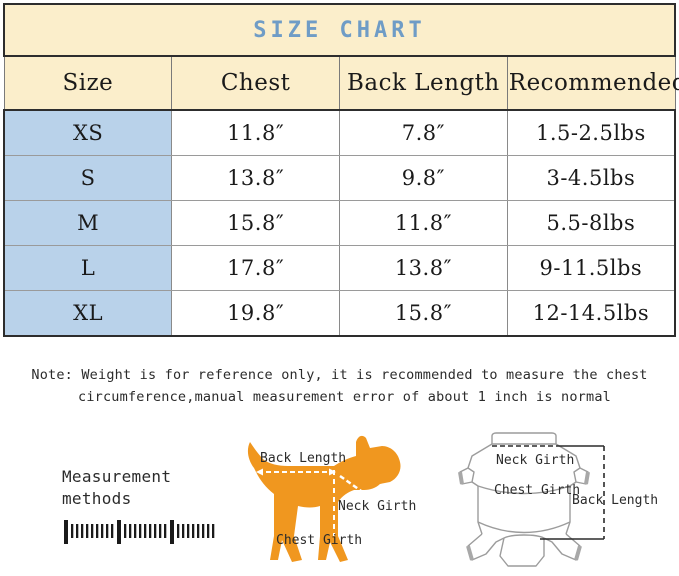 The image size is (679, 576). I want to click on table-row: XS 11.8″ 7.8″ 1.5-2.5lbs, so click(339, 132).